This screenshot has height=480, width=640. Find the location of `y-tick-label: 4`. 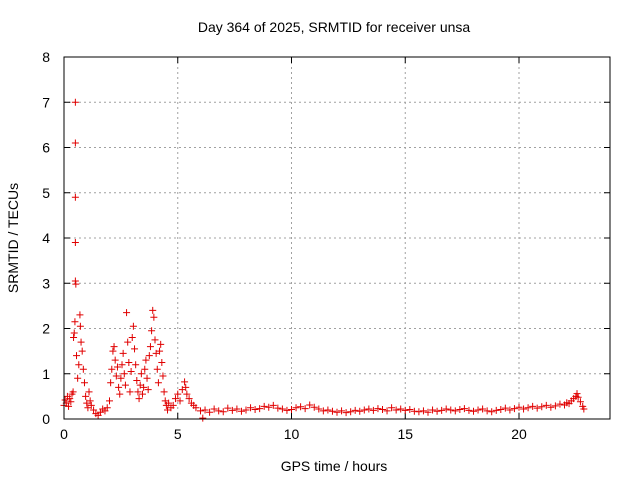

y-tick-label: 4 is located at coordinates (46, 238).